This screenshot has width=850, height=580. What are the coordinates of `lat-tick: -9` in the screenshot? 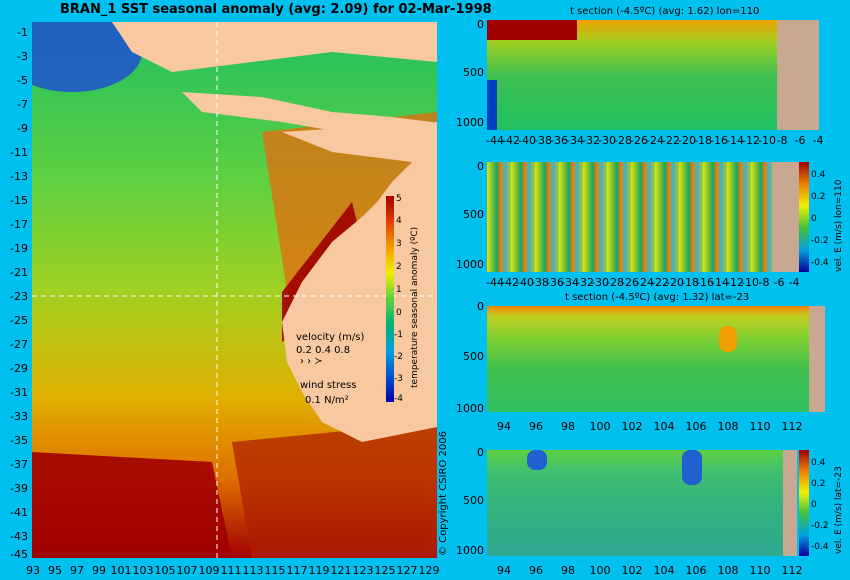 It's located at (22, 128).